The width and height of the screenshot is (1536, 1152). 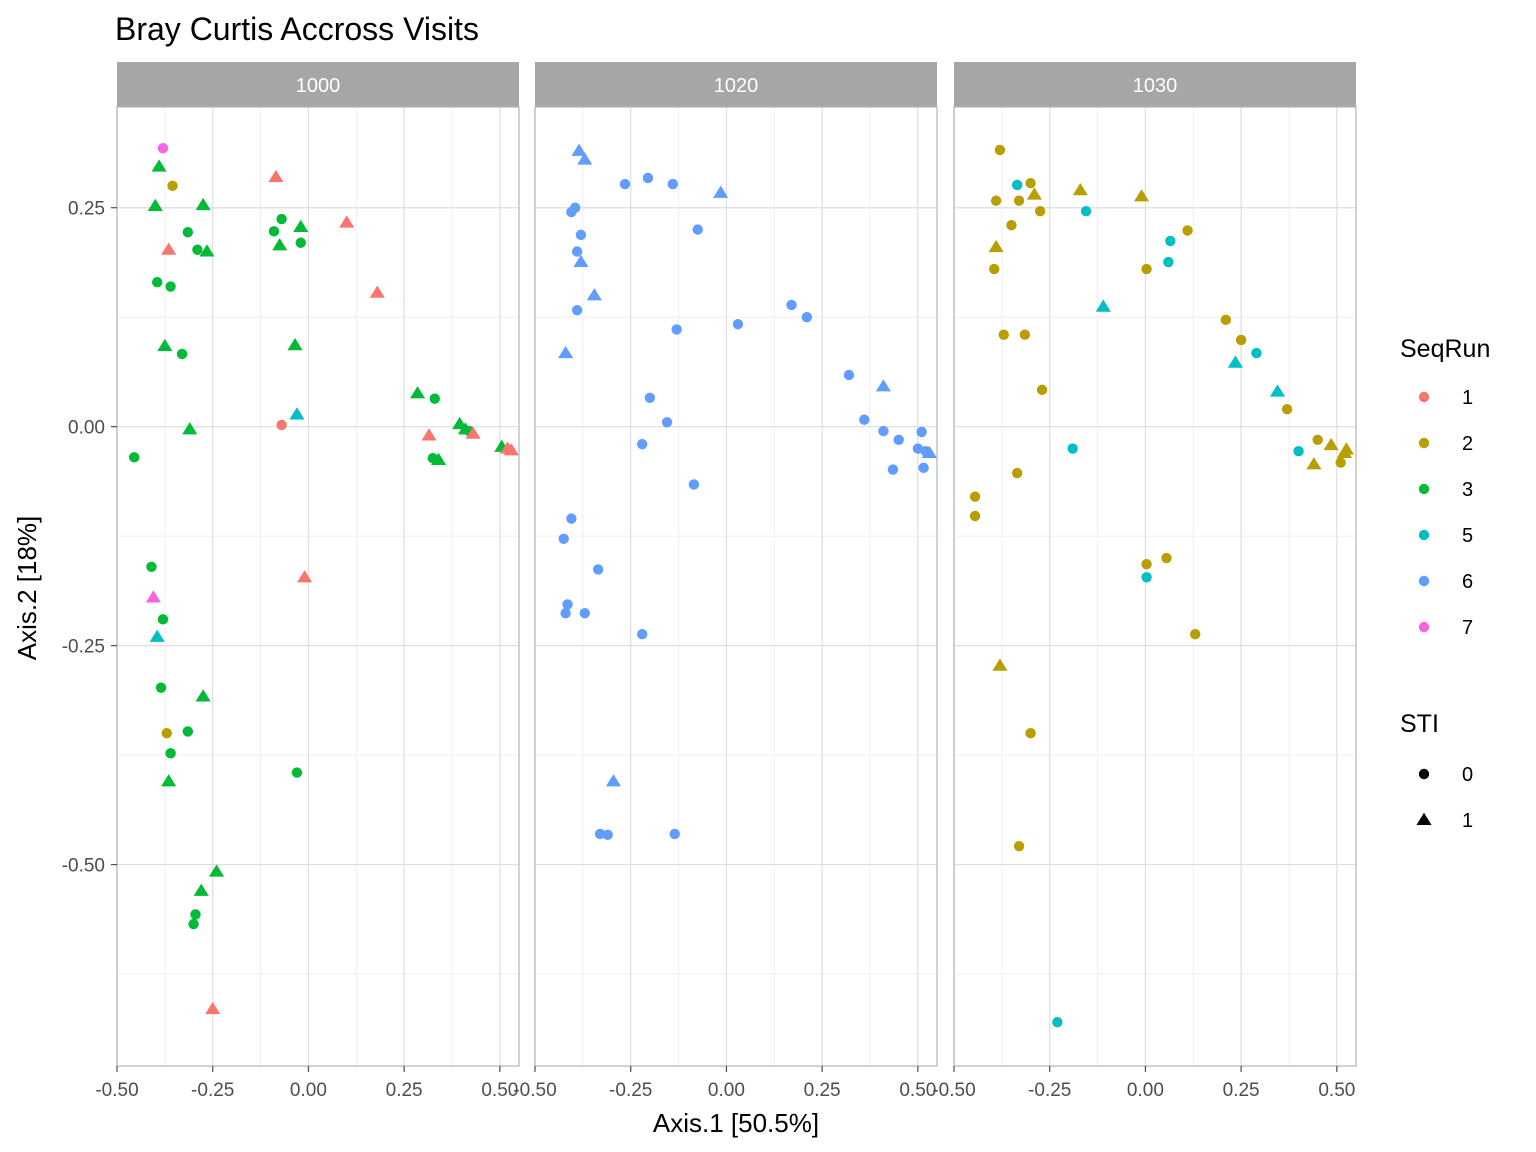 I want to click on legend-label-seqrun: 5, so click(x=1467, y=536).